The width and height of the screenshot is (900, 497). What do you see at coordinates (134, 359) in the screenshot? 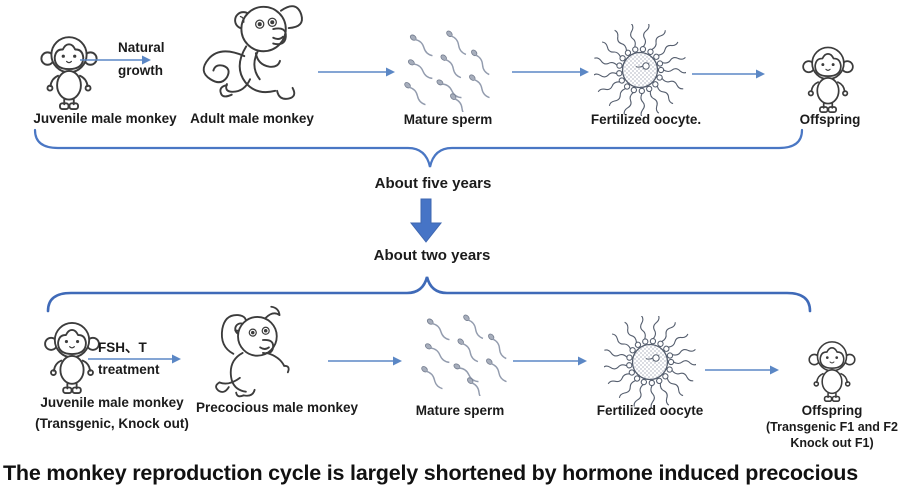
I see `fsh-t-treatment-arrow-icon` at bounding box center [134, 359].